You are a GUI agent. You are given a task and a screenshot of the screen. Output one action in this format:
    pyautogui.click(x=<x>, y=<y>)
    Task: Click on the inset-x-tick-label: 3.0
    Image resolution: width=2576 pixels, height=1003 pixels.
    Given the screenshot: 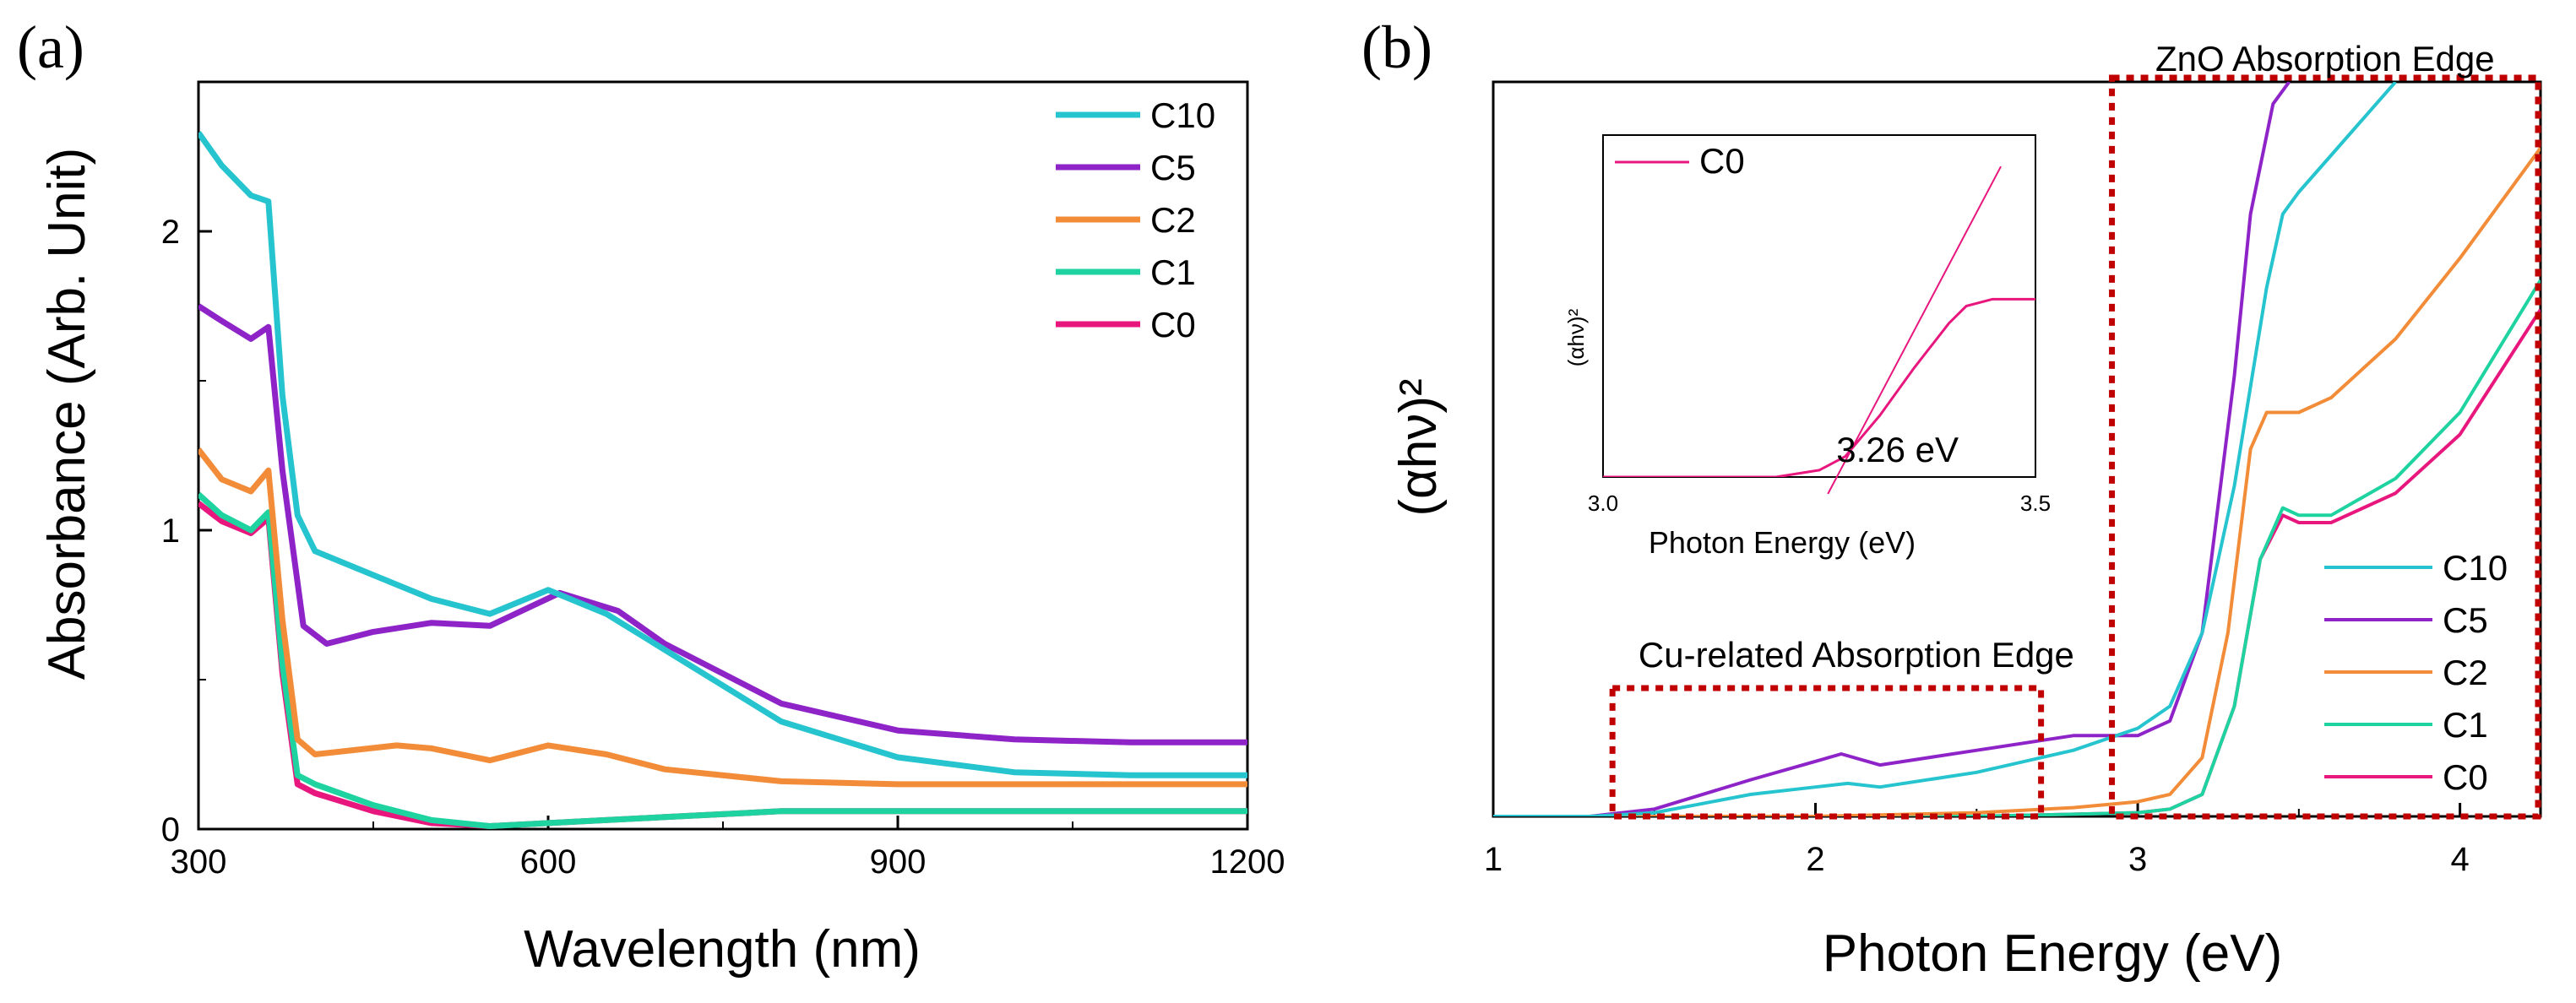 What is the action you would take?
    pyautogui.click(x=1603, y=503)
    